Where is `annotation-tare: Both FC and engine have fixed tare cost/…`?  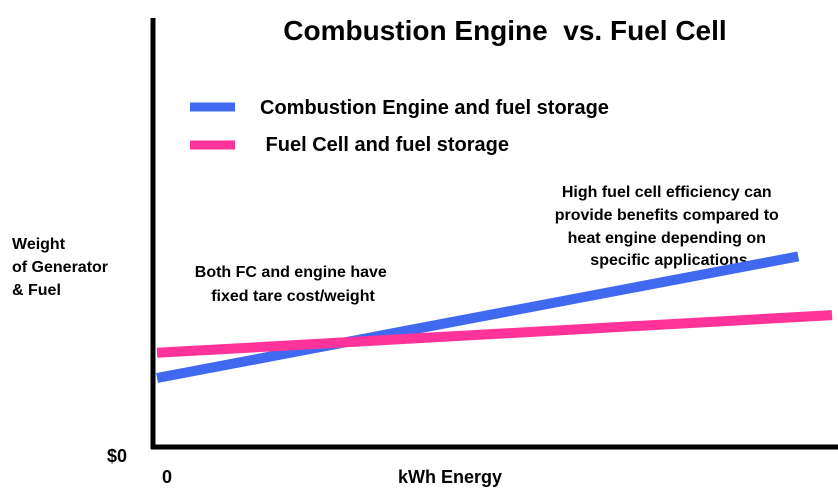 annotation-tare: Both FC and engine have fixed tare cost/… is located at coordinates (293, 284).